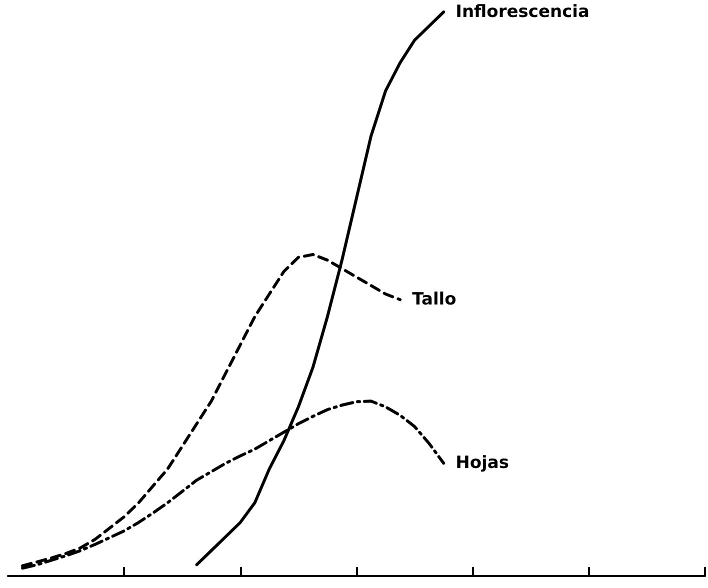 This screenshot has height=588, width=708. What do you see at coordinates (434, 300) in the screenshot?
I see `series-label: Tallo` at bounding box center [434, 300].